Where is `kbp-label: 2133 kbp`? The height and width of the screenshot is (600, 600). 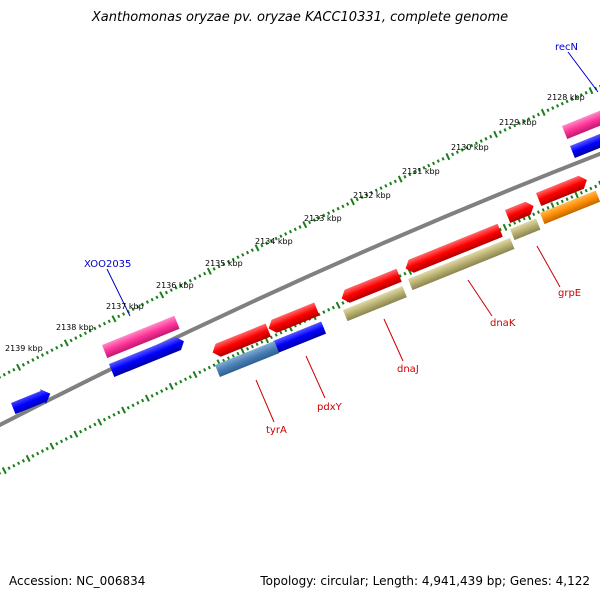 kbp-label: 2133 kbp is located at coordinates (323, 218).